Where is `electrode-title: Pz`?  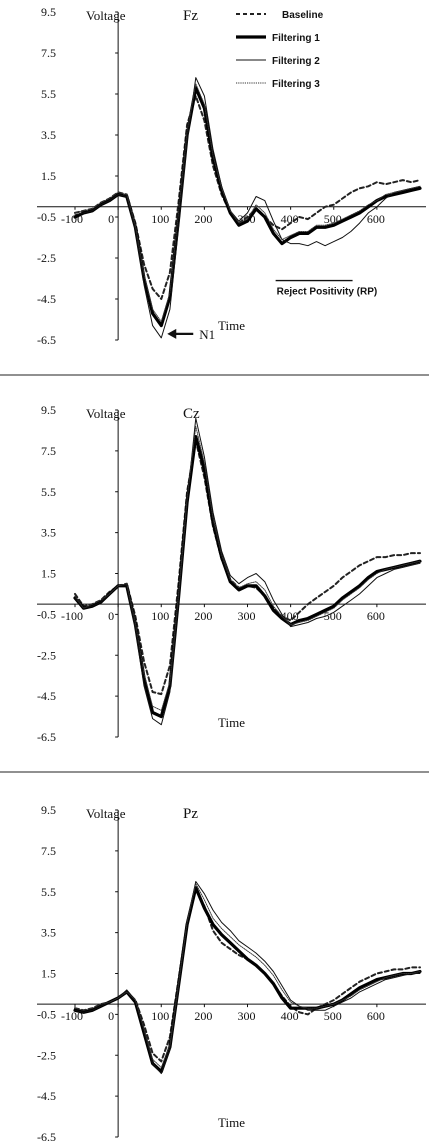
electrode-title: Pz is located at coordinates (190, 814).